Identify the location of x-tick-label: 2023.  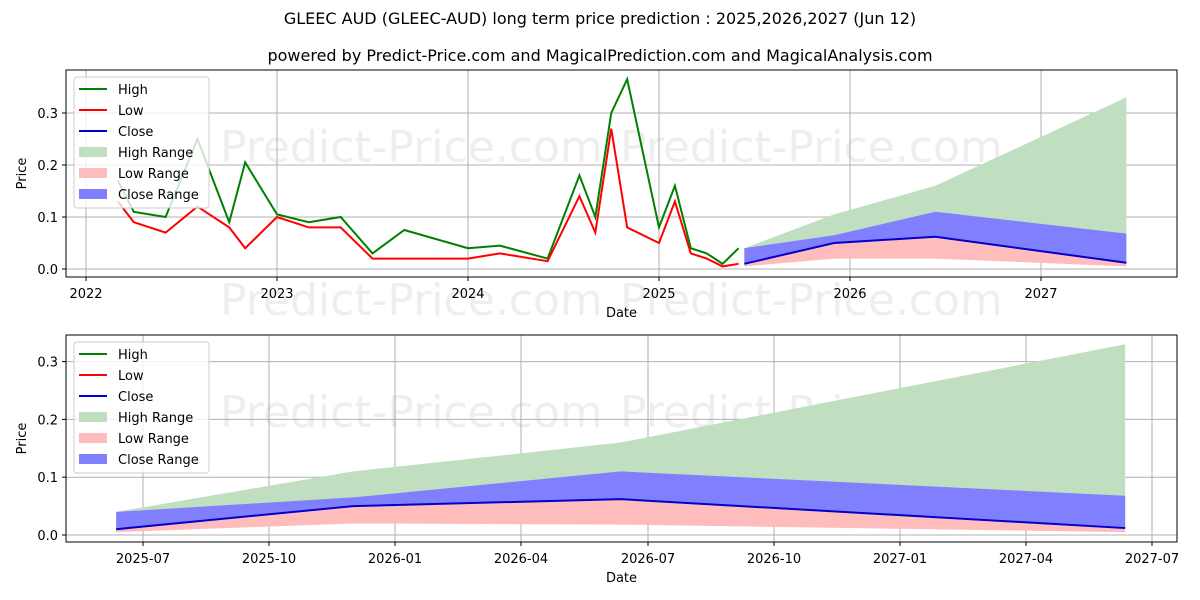
(276, 294).